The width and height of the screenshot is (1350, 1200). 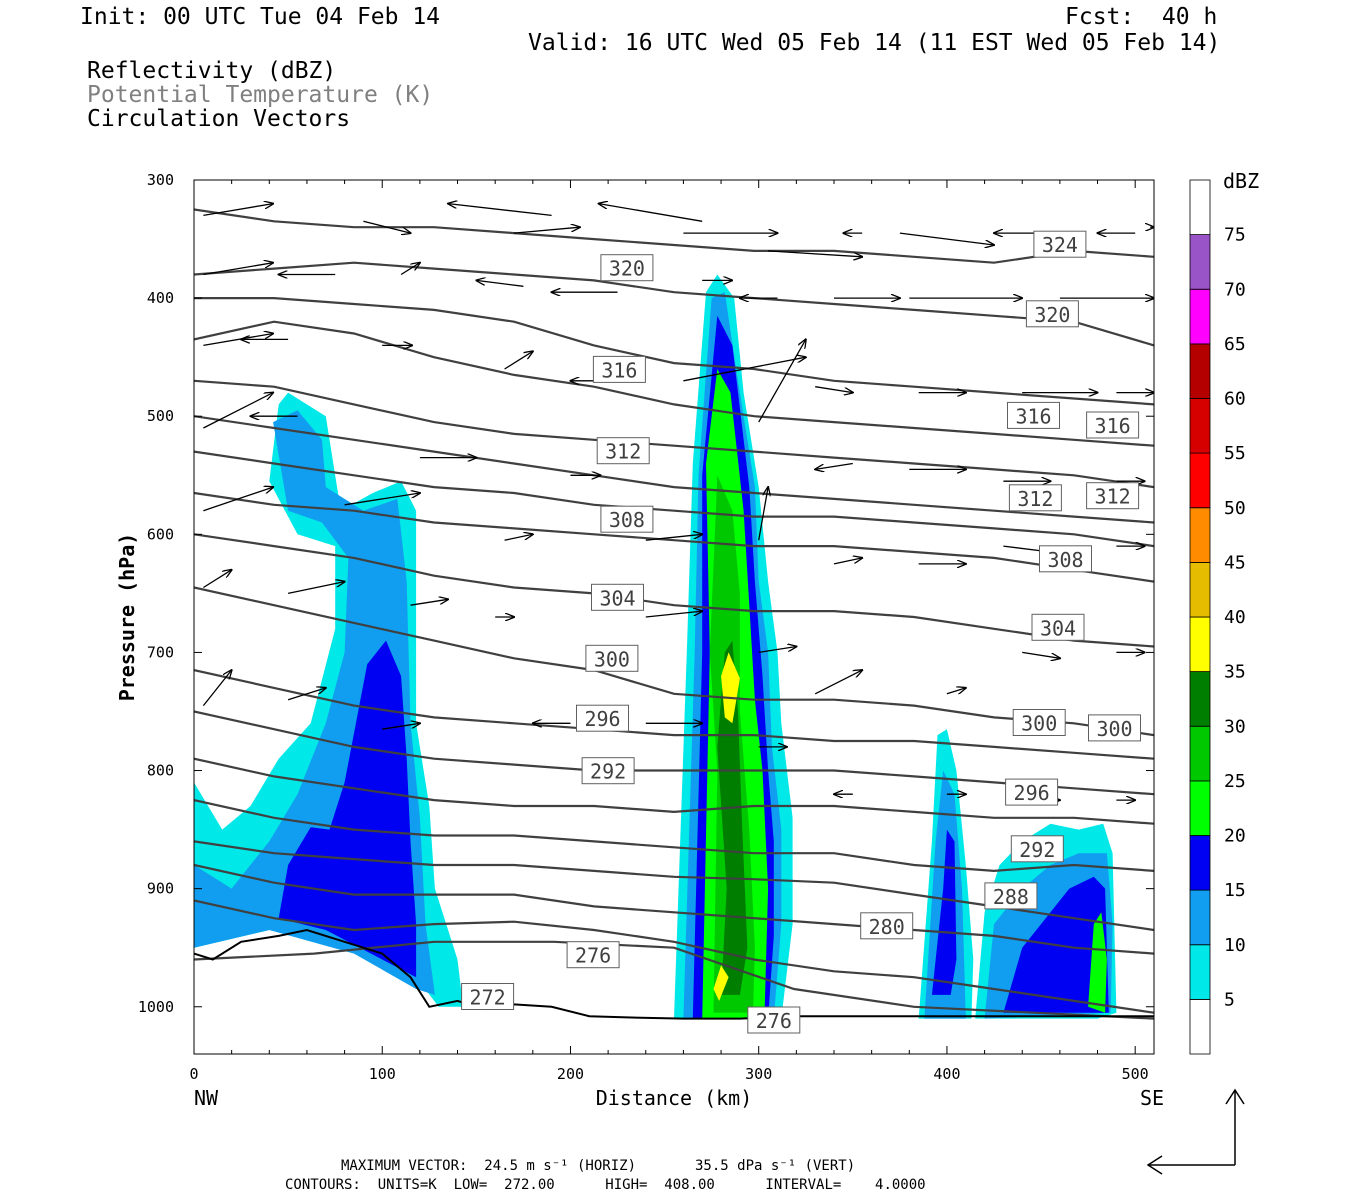 I want to click on contour-label-304-12: 304, so click(x=1058, y=627).